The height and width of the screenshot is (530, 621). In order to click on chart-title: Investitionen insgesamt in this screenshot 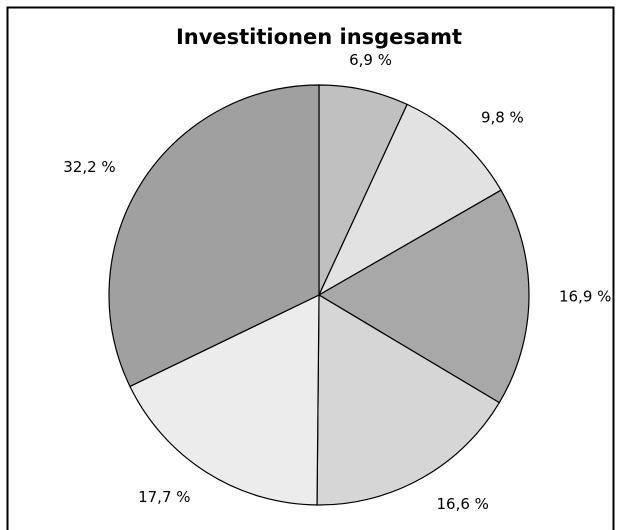, I will do `click(319, 37)`.